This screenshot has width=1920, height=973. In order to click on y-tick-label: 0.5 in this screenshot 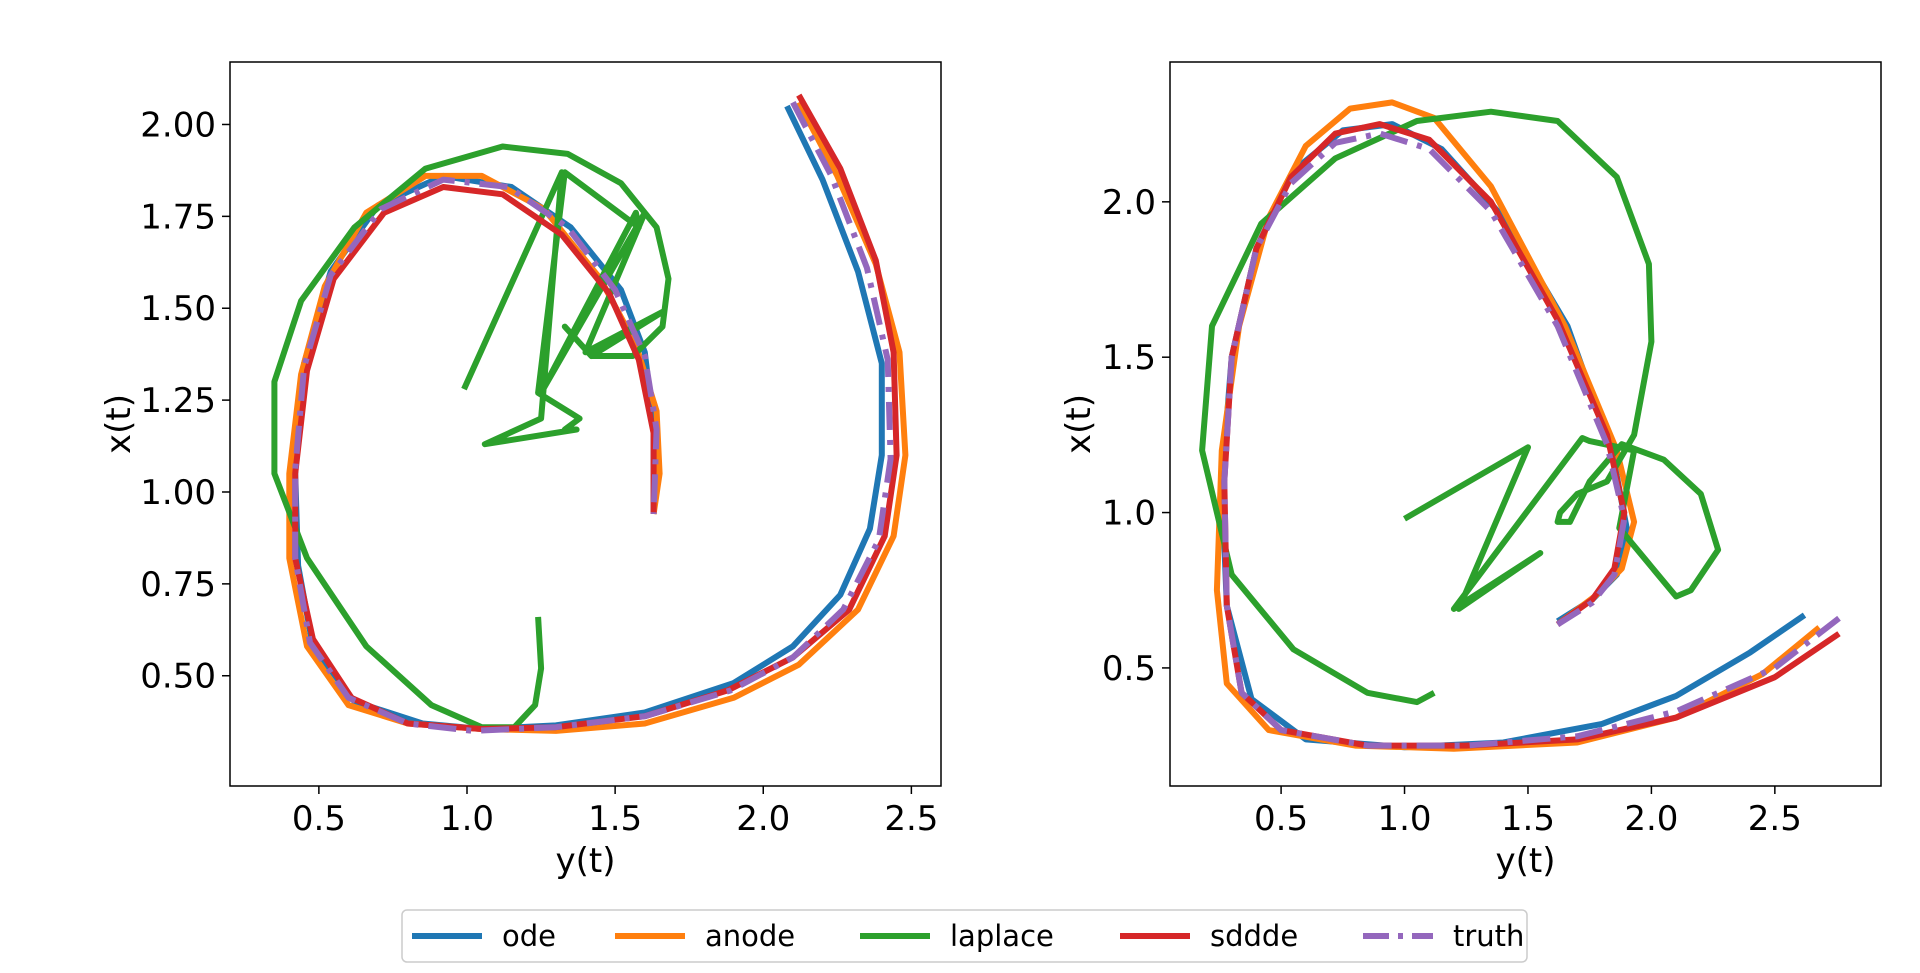, I will do `click(1129, 669)`.